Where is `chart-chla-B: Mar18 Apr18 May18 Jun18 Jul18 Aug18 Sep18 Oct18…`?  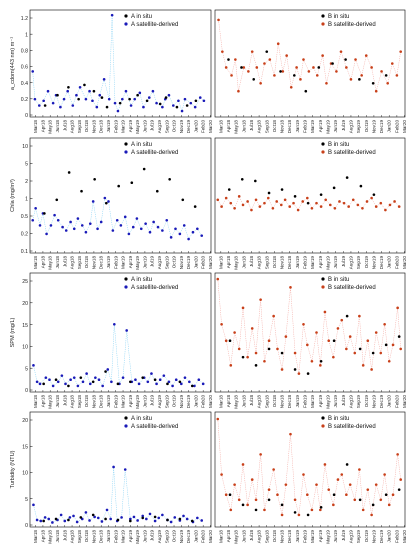 chart-chla-B: Mar18 Apr18 May18 Jun18 Jul18 Aug18 Sep18 Oct18… is located at coordinates (310, 203).